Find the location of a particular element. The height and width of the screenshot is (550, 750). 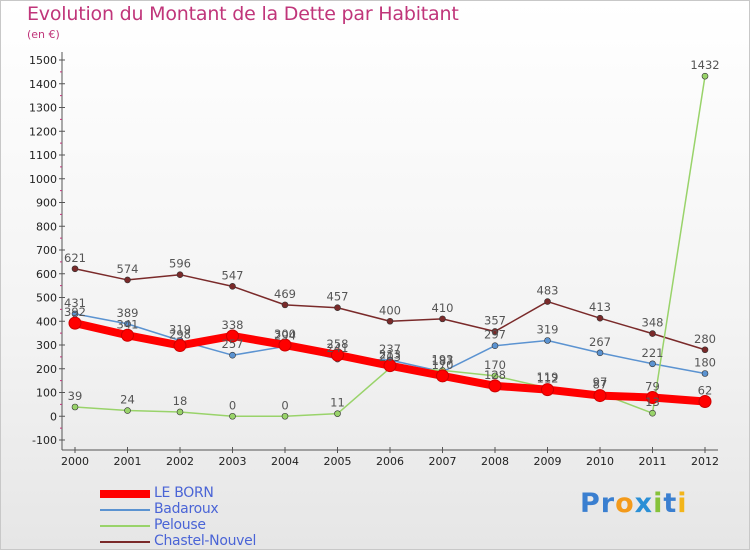

data-label: 294 is located at coordinates (285, 335).